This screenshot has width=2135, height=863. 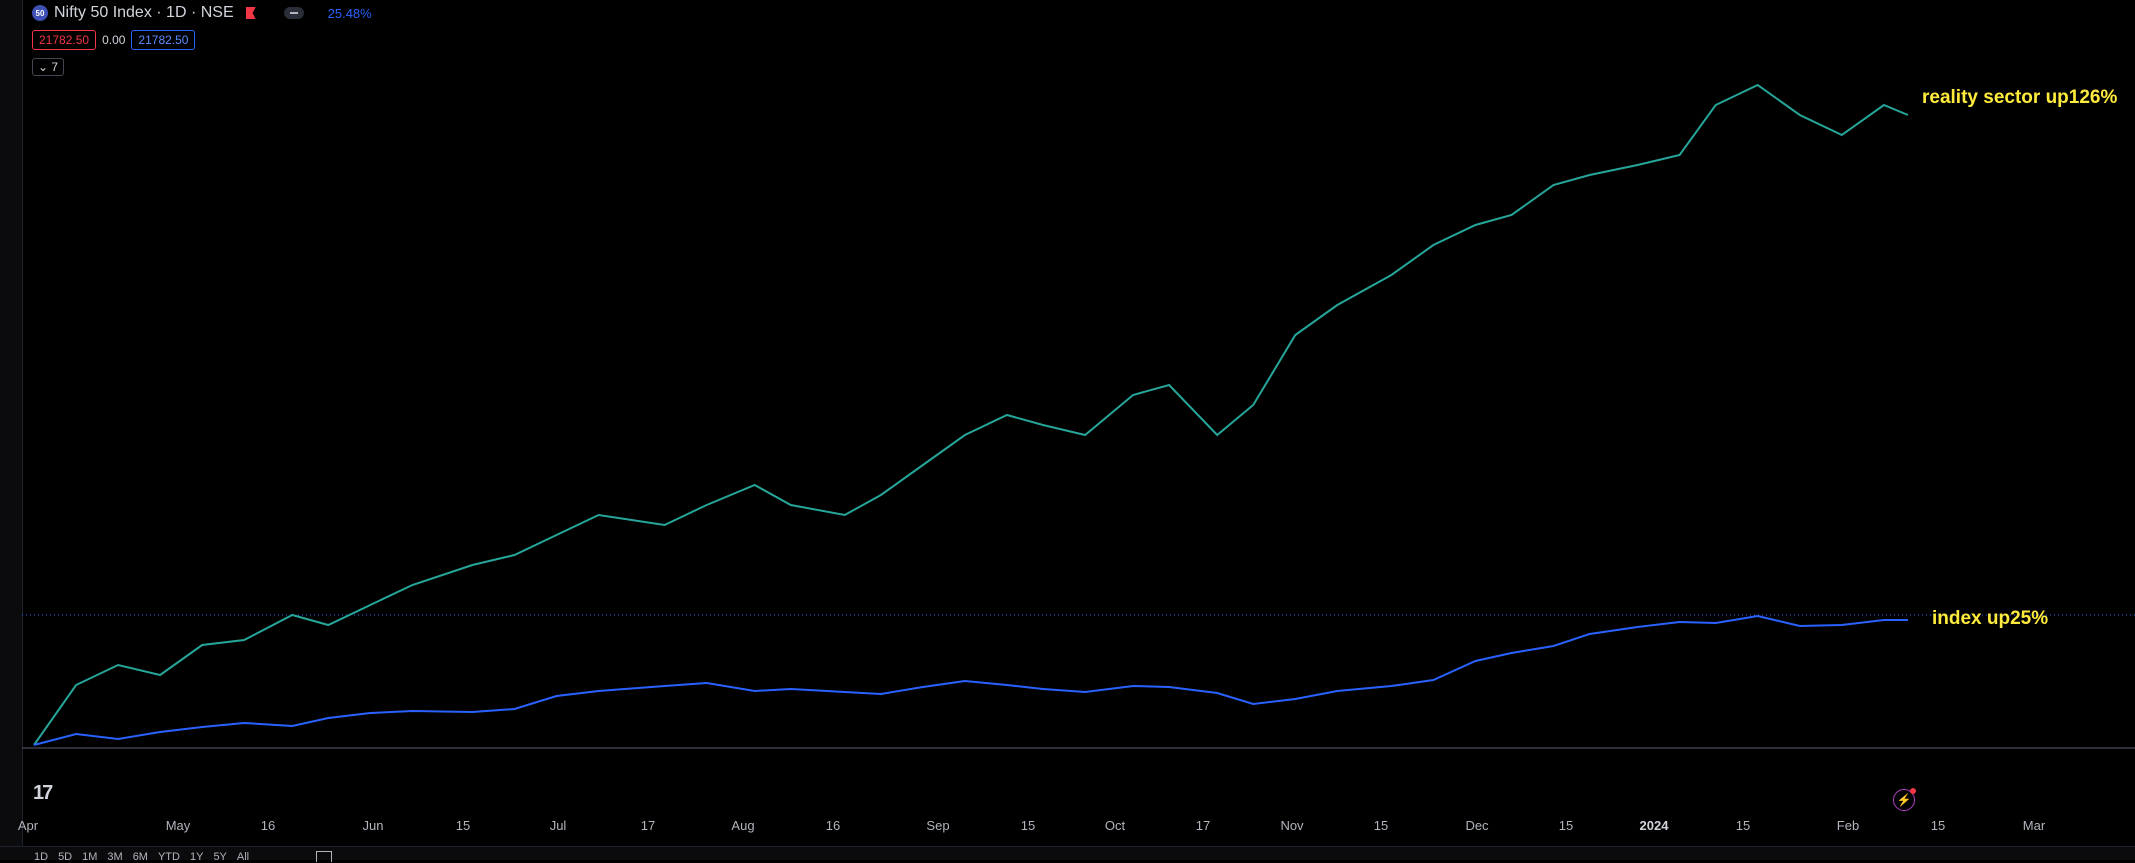 What do you see at coordinates (65, 857) in the screenshot?
I see `range-button: 5D` at bounding box center [65, 857].